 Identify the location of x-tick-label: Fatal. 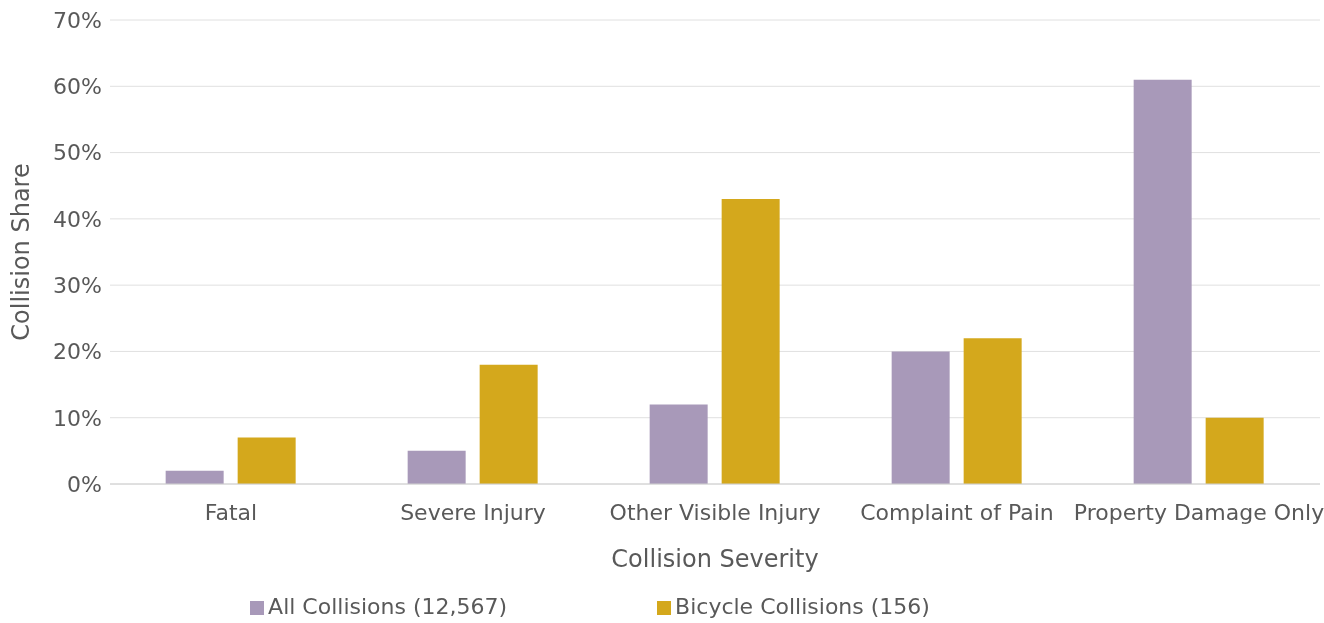
(231, 512).